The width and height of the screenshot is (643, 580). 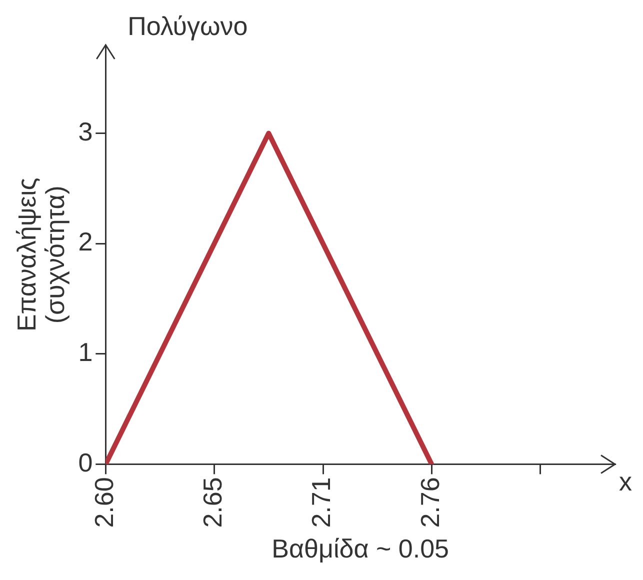 What do you see at coordinates (429, 502) in the screenshot?
I see `x-tick-label: 2.76` at bounding box center [429, 502].